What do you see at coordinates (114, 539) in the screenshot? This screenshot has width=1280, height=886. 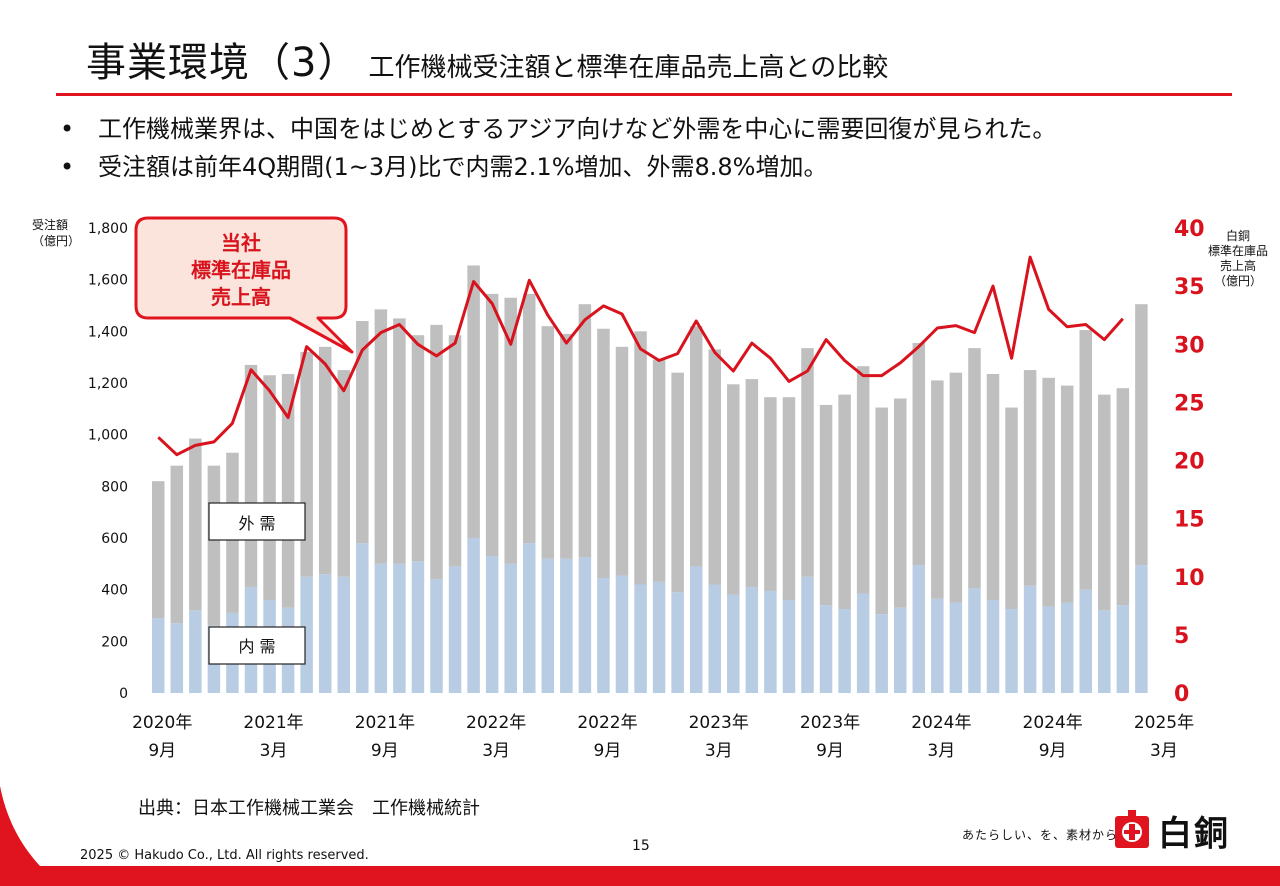 I see `y-tick-left: 600` at bounding box center [114, 539].